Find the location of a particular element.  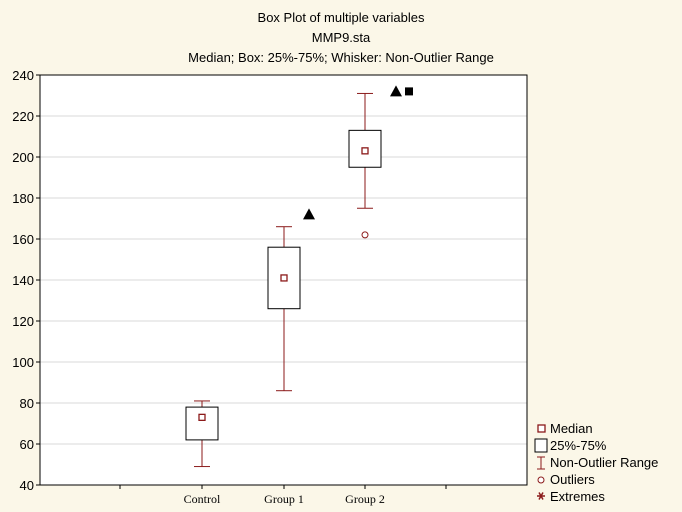

chart-subtitle: MMP9.sta is located at coordinates (341, 37).